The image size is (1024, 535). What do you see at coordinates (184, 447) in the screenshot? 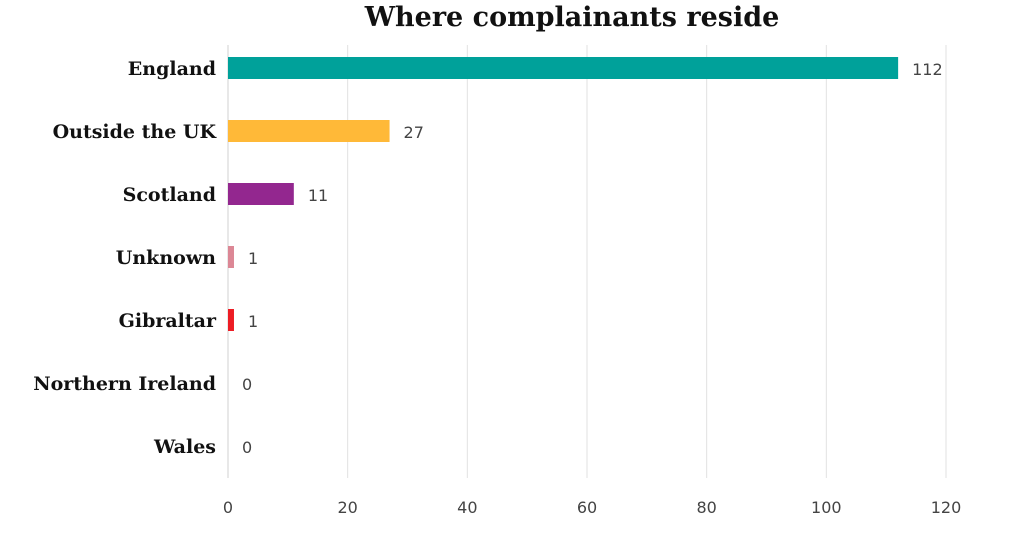
I see `category-label: Wales` at bounding box center [184, 447].